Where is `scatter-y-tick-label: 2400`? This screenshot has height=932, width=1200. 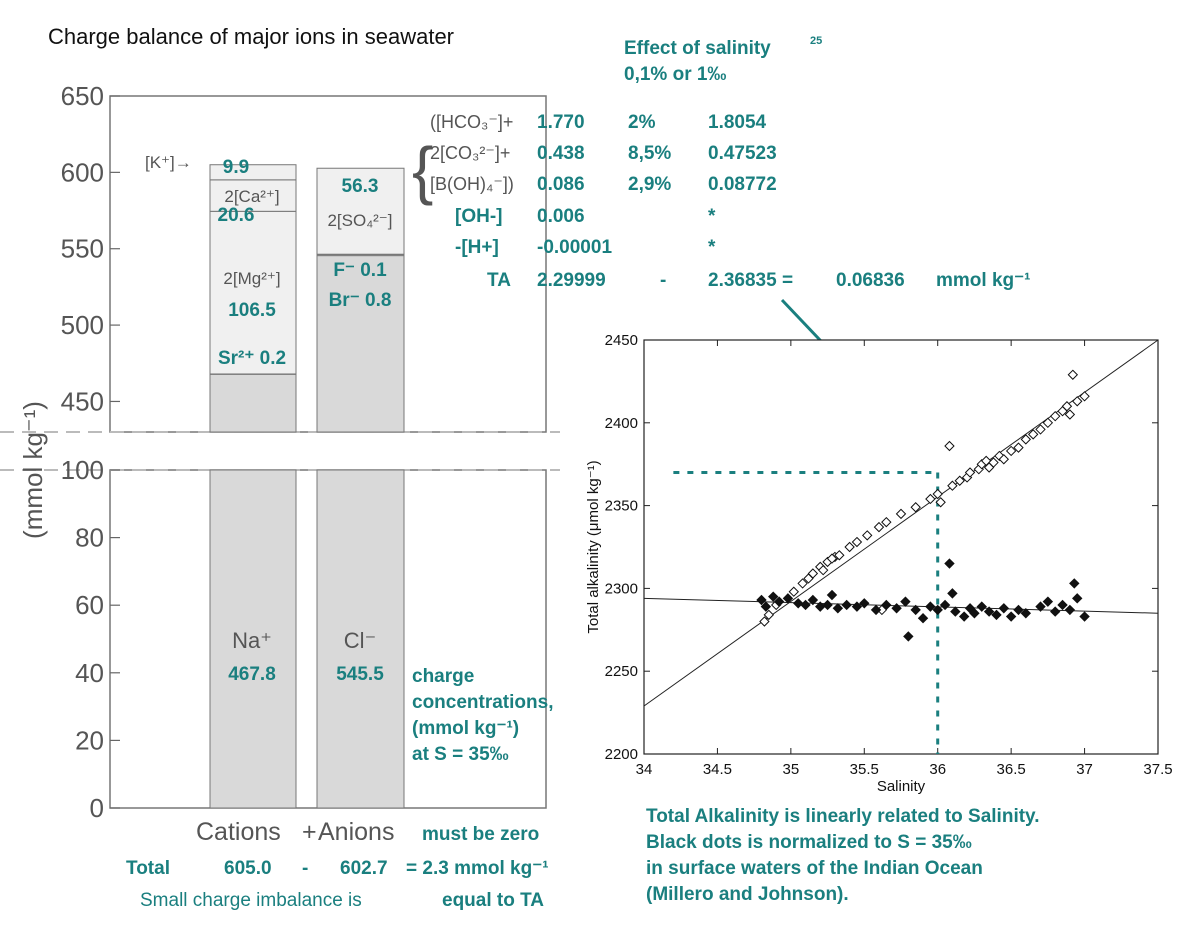
scatter-y-tick-label: 2400 is located at coordinates (621, 423).